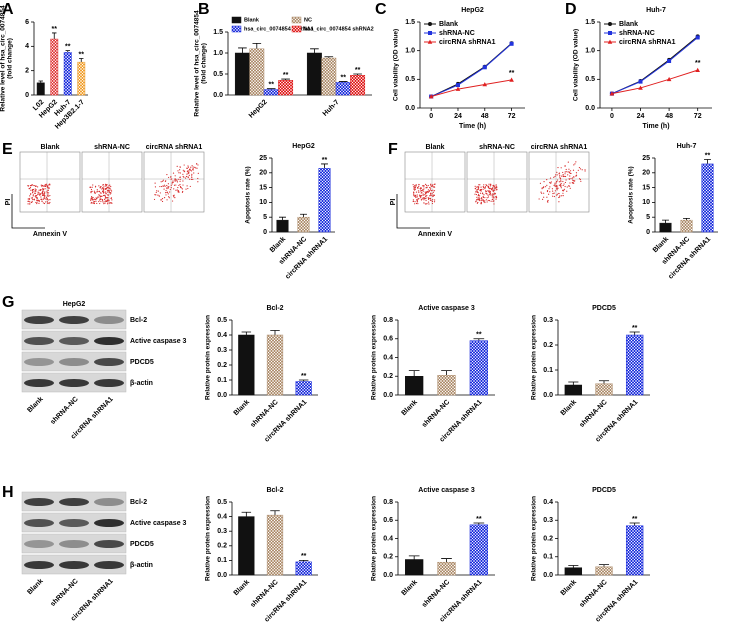 This screenshot has width=753, height=625. I want to click on chart-title: Huh-7, so click(687, 146).